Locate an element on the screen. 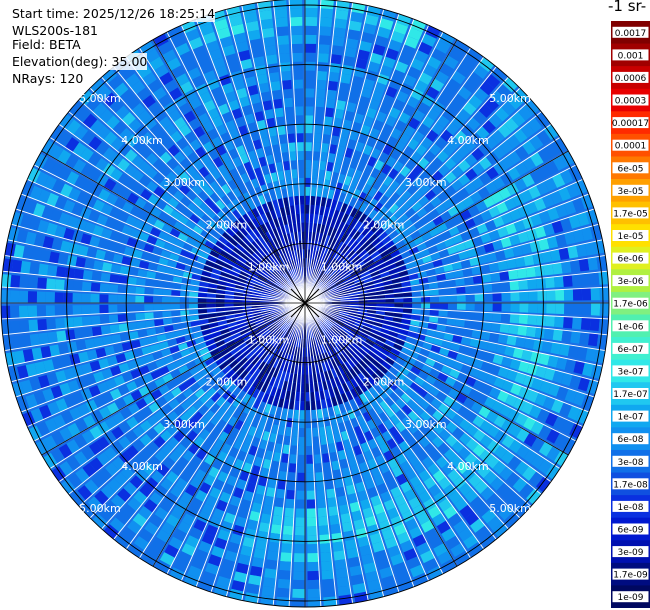 This screenshot has width=650, height=610. ring-label: 5.00km is located at coordinates (100, 98).